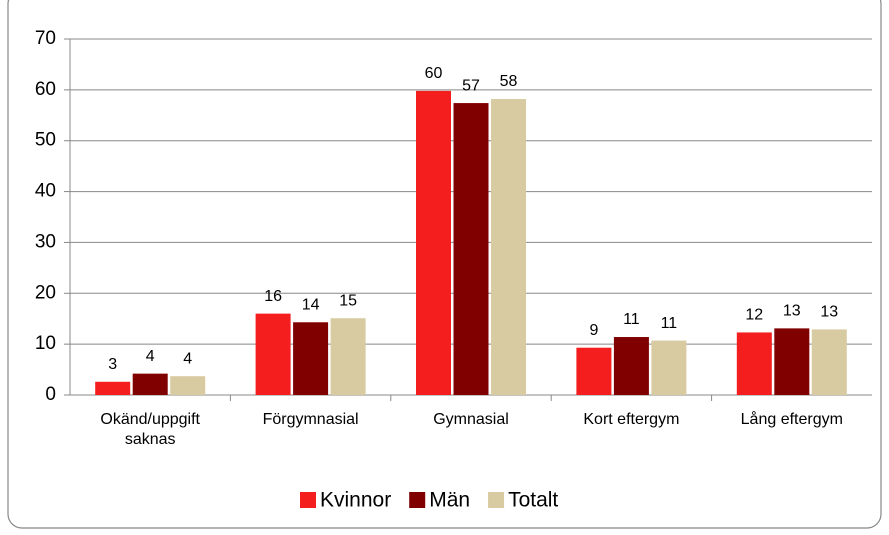 This screenshot has height=535, width=889. Describe the element at coordinates (754, 315) in the screenshot. I see `data-label: 12` at that location.